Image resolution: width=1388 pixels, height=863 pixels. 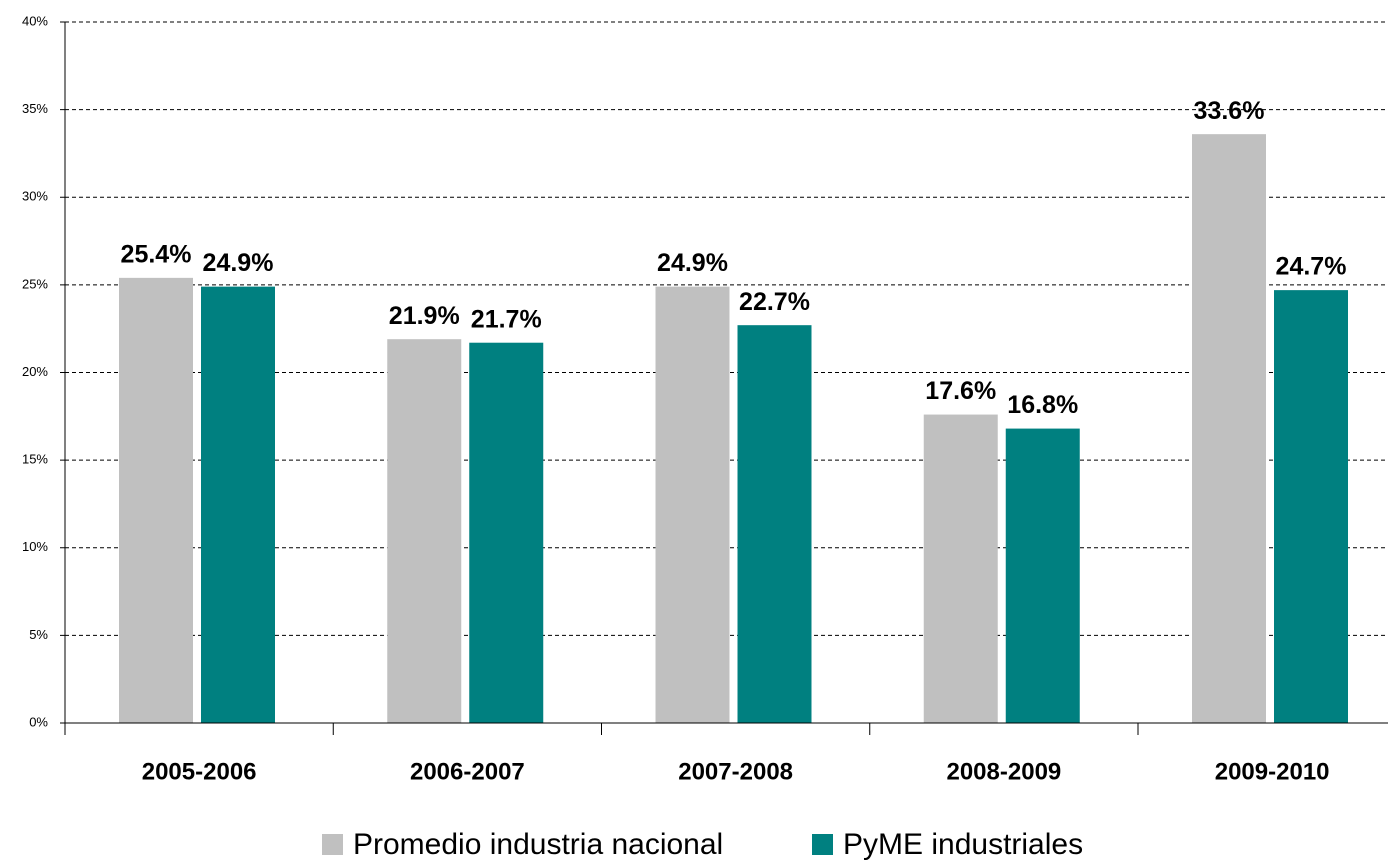 What do you see at coordinates (538, 844) in the screenshot?
I see `legend-label: Promedio industria nacional` at bounding box center [538, 844].